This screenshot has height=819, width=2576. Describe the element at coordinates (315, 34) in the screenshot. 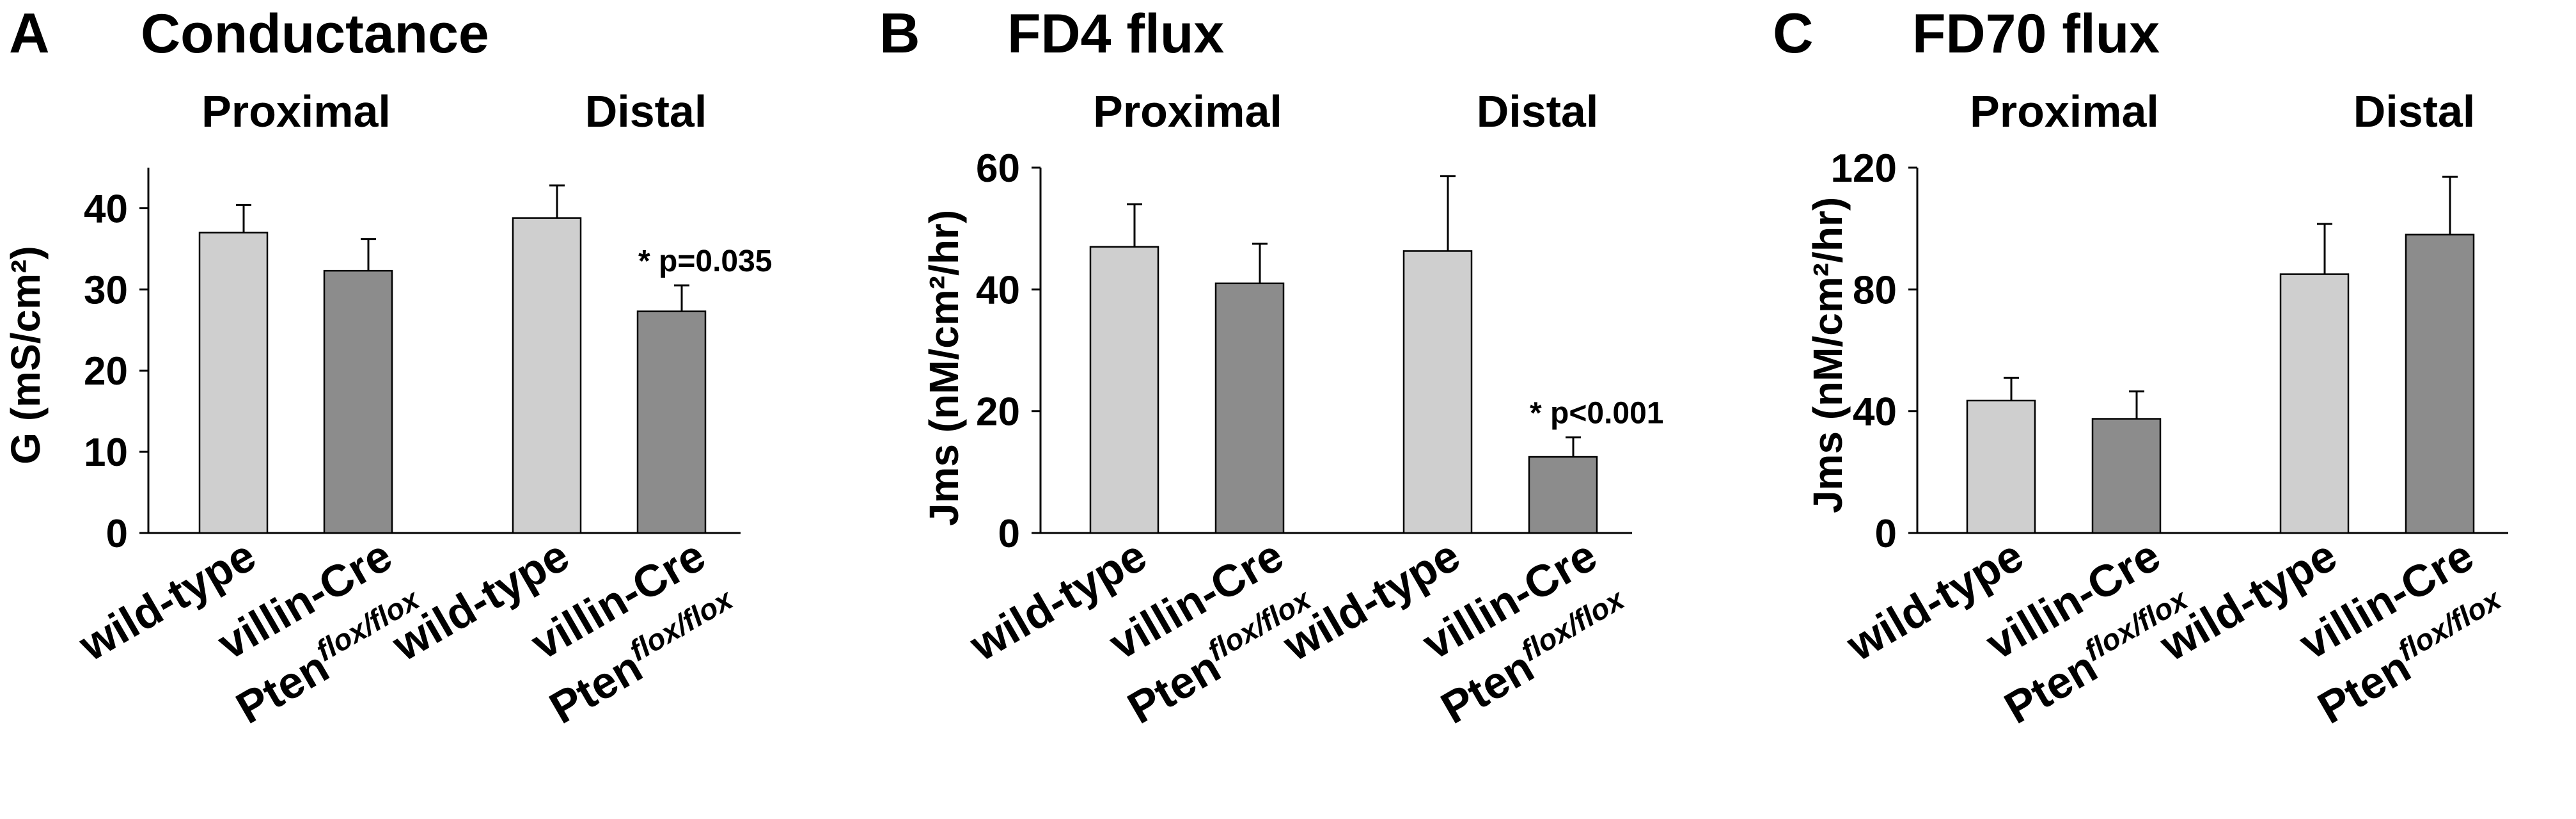

I see `panel-a-title: Conductance` at that location.